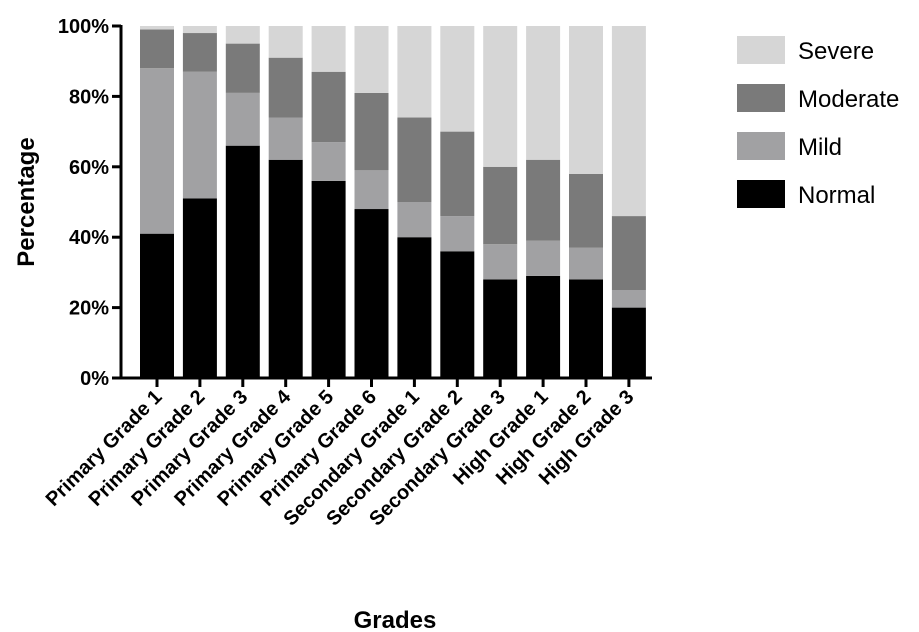 Image resolution: width=919 pixels, height=632 pixels. I want to click on legend-swatch-severe, so click(761, 50).